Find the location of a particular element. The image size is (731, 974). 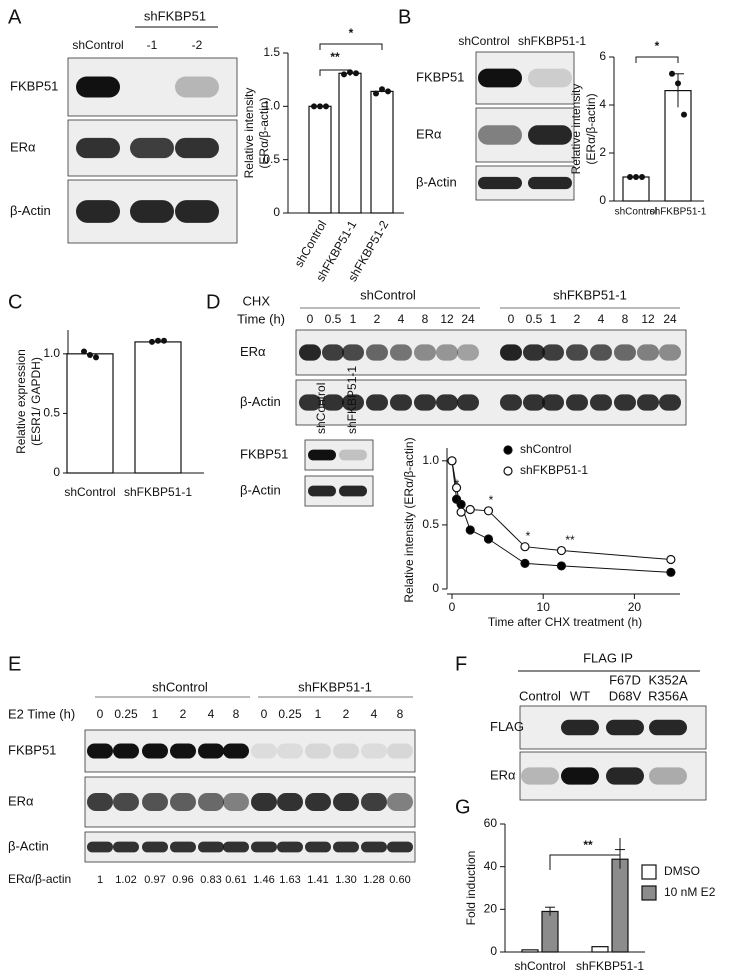

lane-label: 0 is located at coordinates (310, 319).